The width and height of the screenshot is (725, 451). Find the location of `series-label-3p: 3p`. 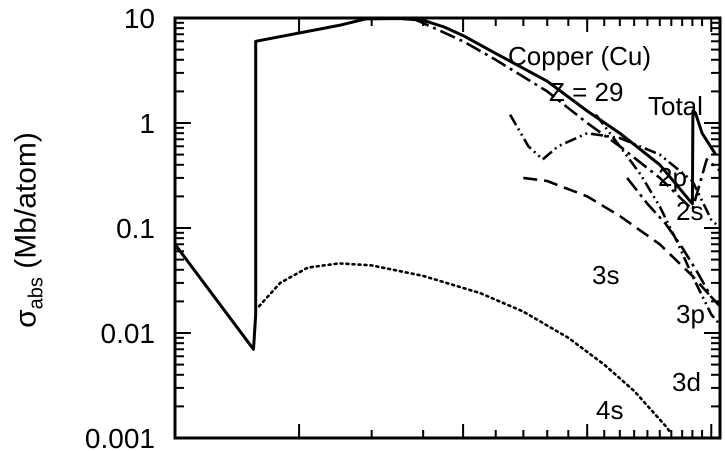

series-label-3p: 3p is located at coordinates (690, 314).